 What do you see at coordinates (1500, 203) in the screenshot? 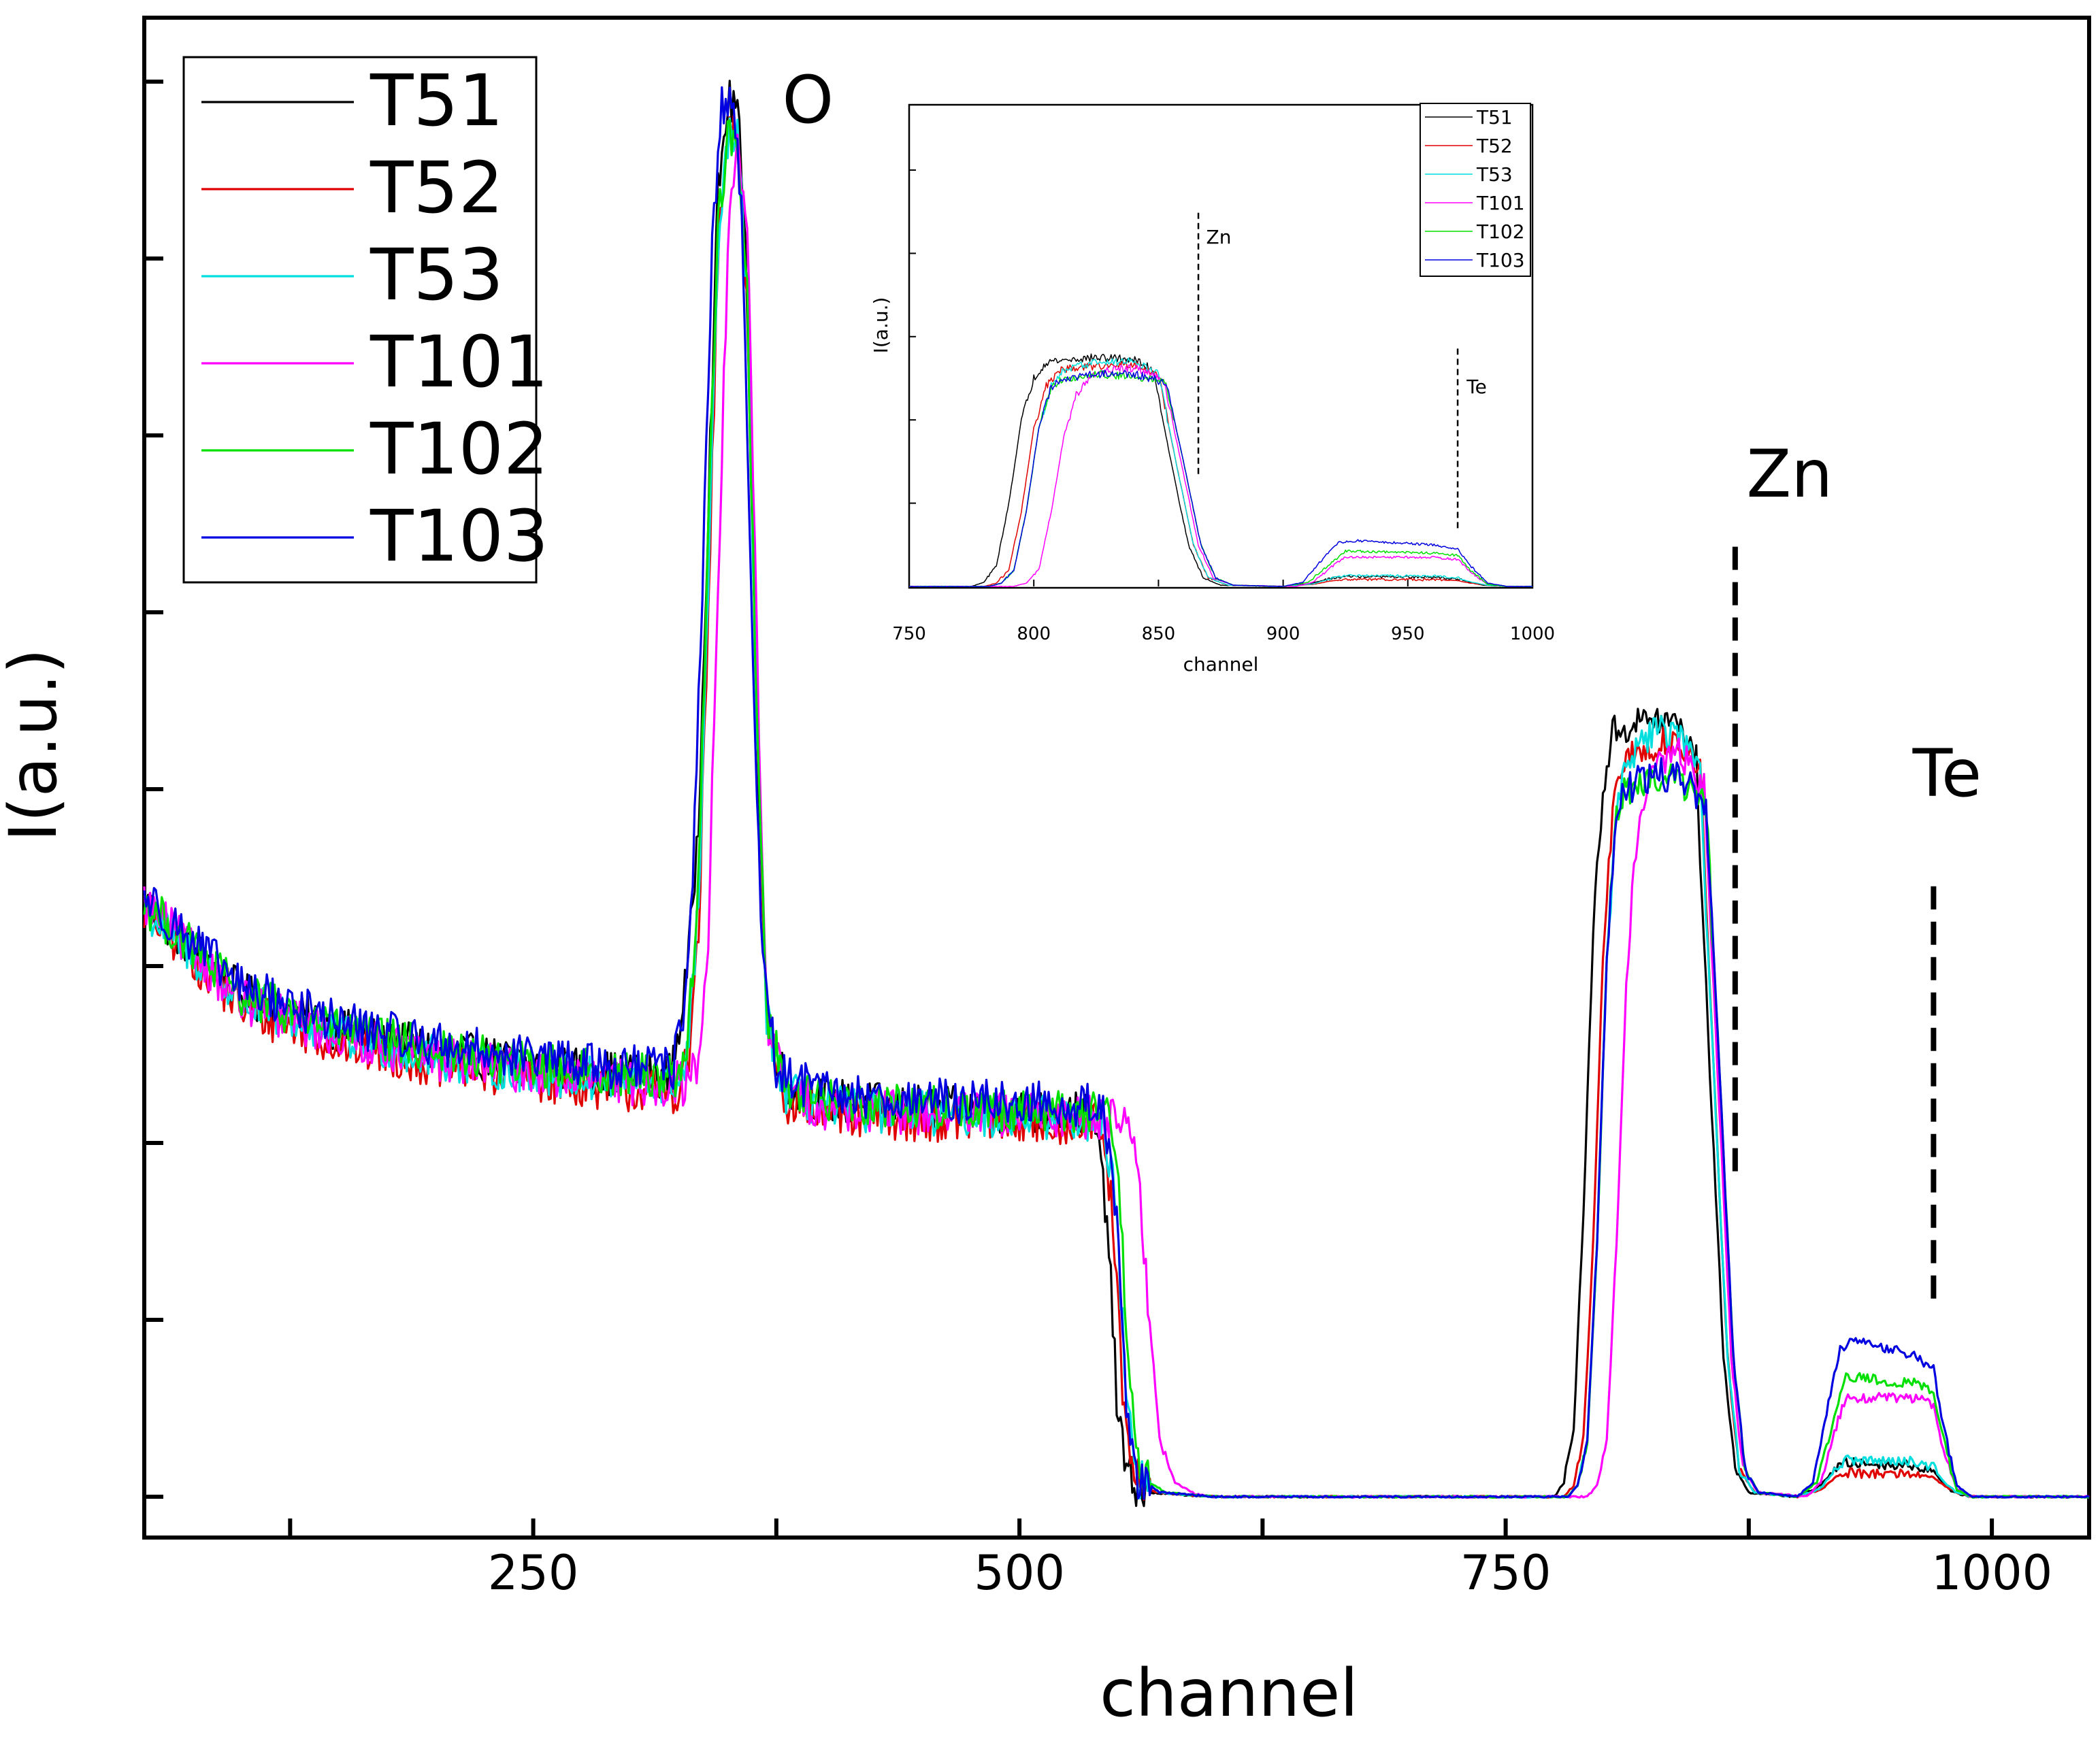
I see `inset-legend-label-t101: T101` at bounding box center [1500, 203].